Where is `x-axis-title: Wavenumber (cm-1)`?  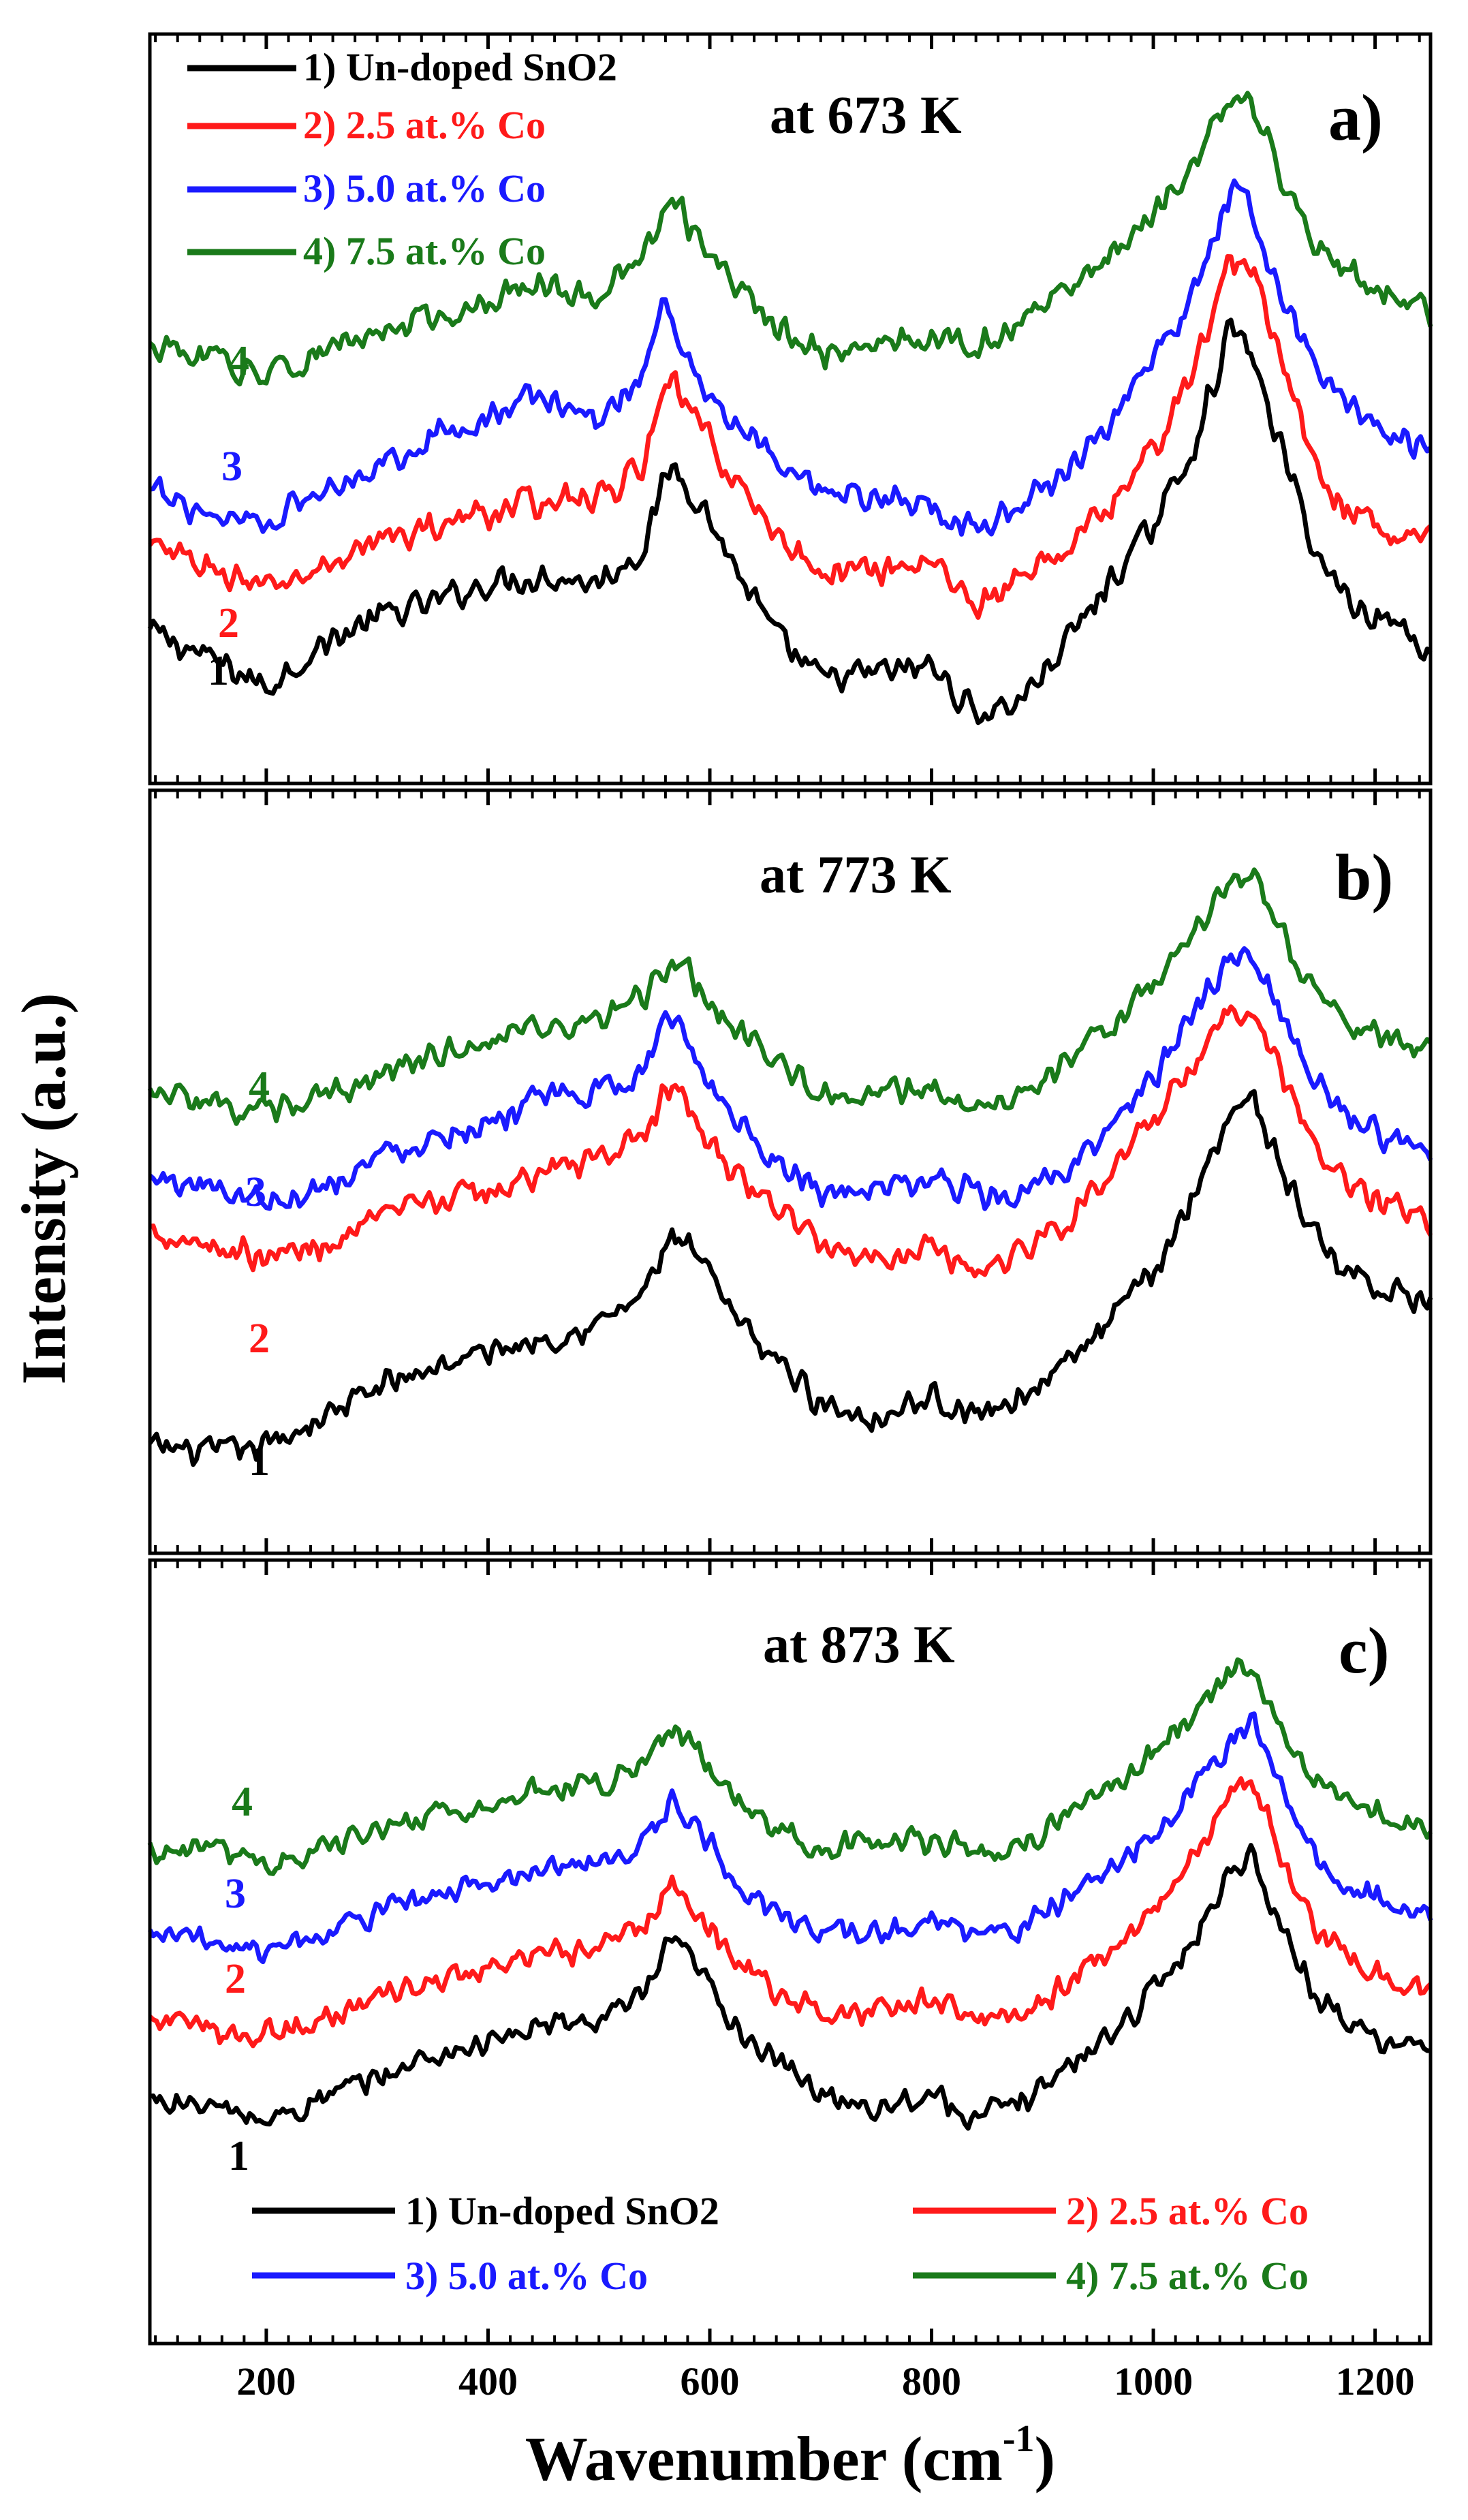 x-axis-title: Wavenumber (cm-1) is located at coordinates (790, 2455).